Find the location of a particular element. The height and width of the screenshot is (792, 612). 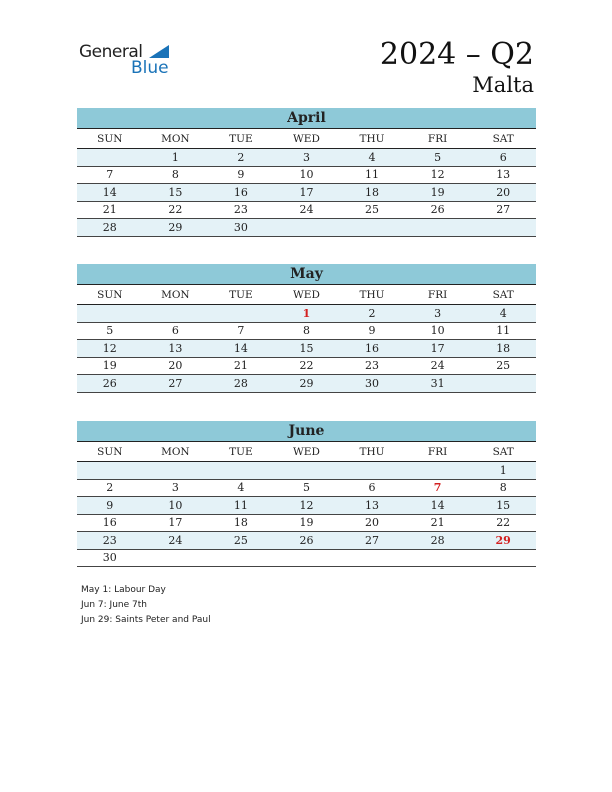

holiday-note: Jun 29: Saints Peter and Paul is located at coordinates (146, 620).